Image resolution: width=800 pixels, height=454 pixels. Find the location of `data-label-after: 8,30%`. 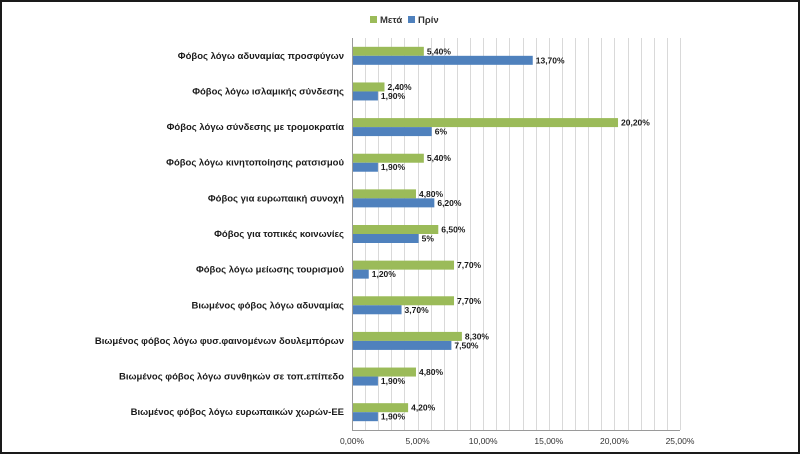

data-label-after: 8,30% is located at coordinates (477, 336).